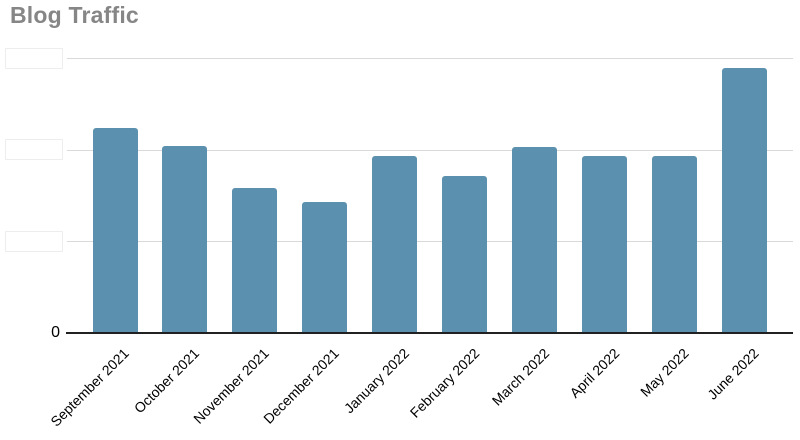  What do you see at coordinates (594, 373) in the screenshot?
I see `x-axis-label: April 2022` at bounding box center [594, 373].